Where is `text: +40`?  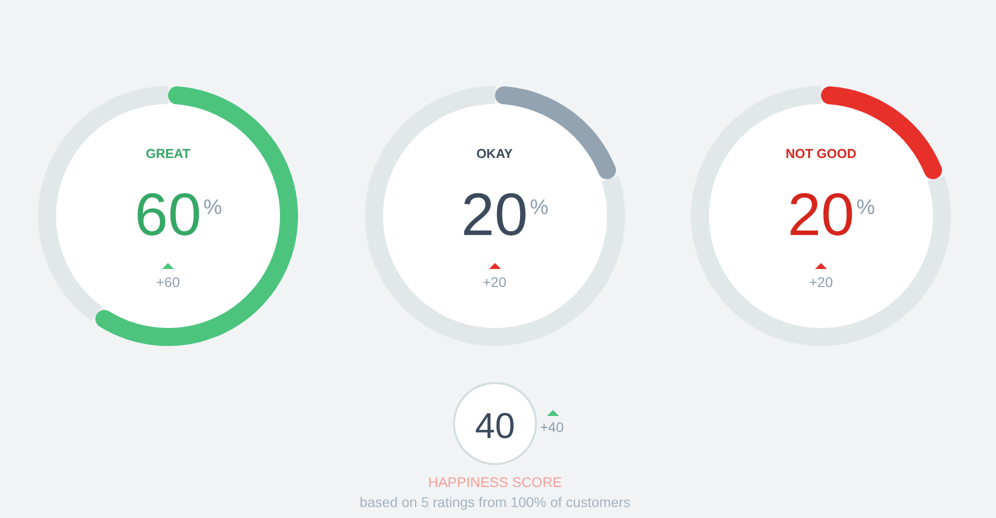 text: +40 is located at coordinates (552, 427).